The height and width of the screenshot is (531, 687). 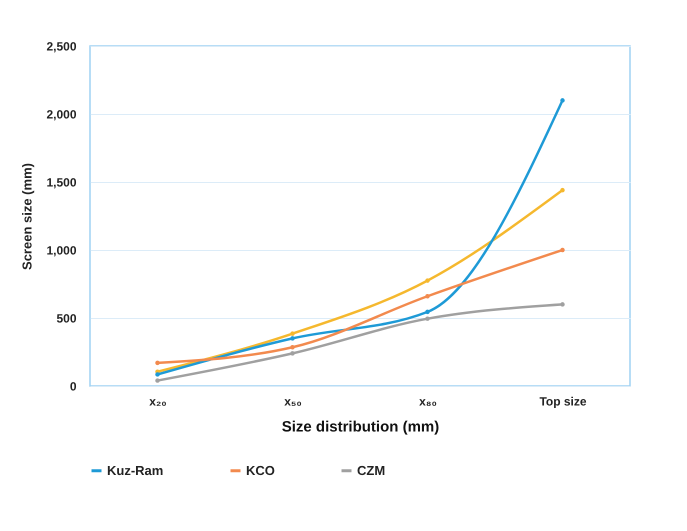 What do you see at coordinates (61, 115) in the screenshot?
I see `y-tick-label: 2,000` at bounding box center [61, 115].